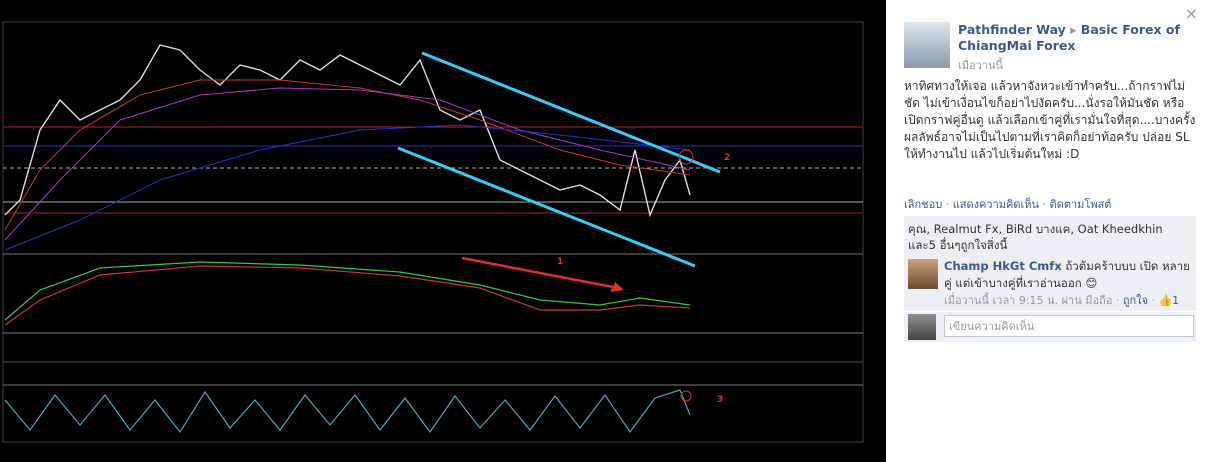 This screenshot has width=1208, height=462. Describe the element at coordinates (1028, 300) in the screenshot. I see `comment-time: เมื่อวานนี้ เวลา 9:15 น. ผ่าน มือถือ` at that location.